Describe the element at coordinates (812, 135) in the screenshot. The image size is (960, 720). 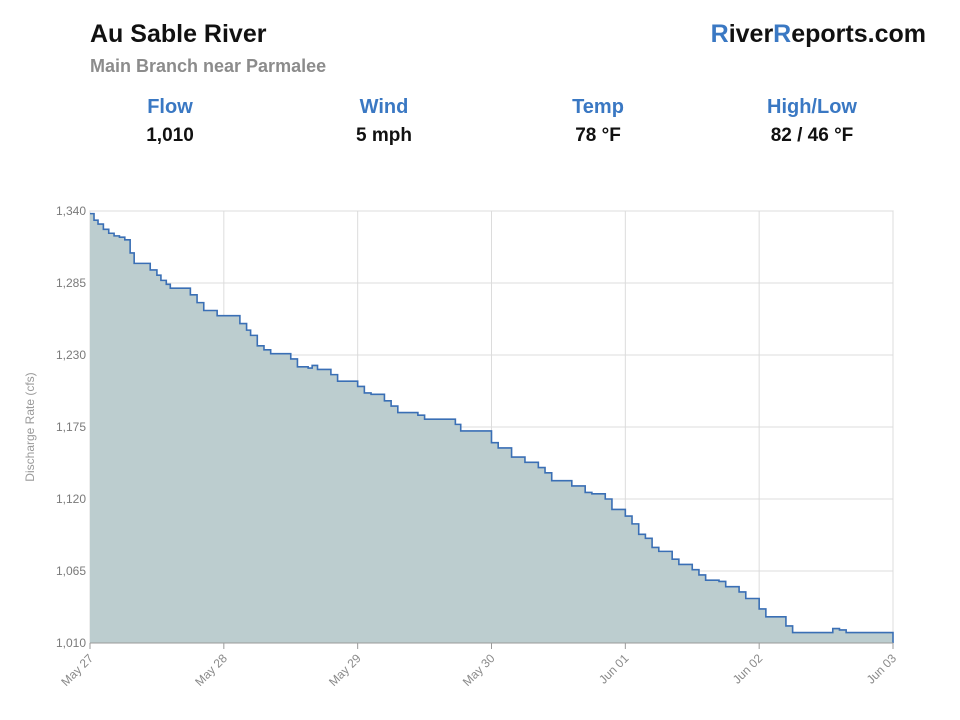
I see `stat-highlow-value: 82 / 46 °F` at that location.